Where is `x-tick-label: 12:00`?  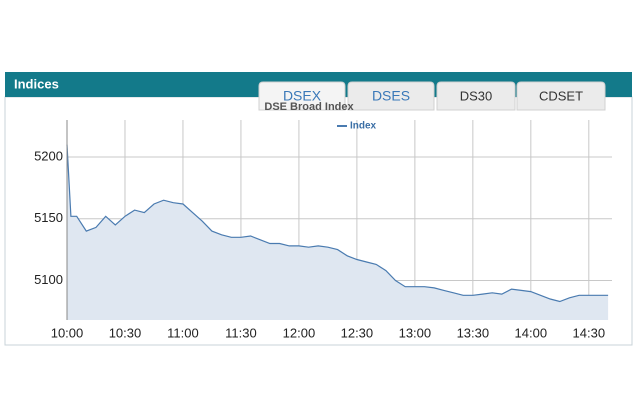 x-tick-label: 12:00 is located at coordinates (299, 332).